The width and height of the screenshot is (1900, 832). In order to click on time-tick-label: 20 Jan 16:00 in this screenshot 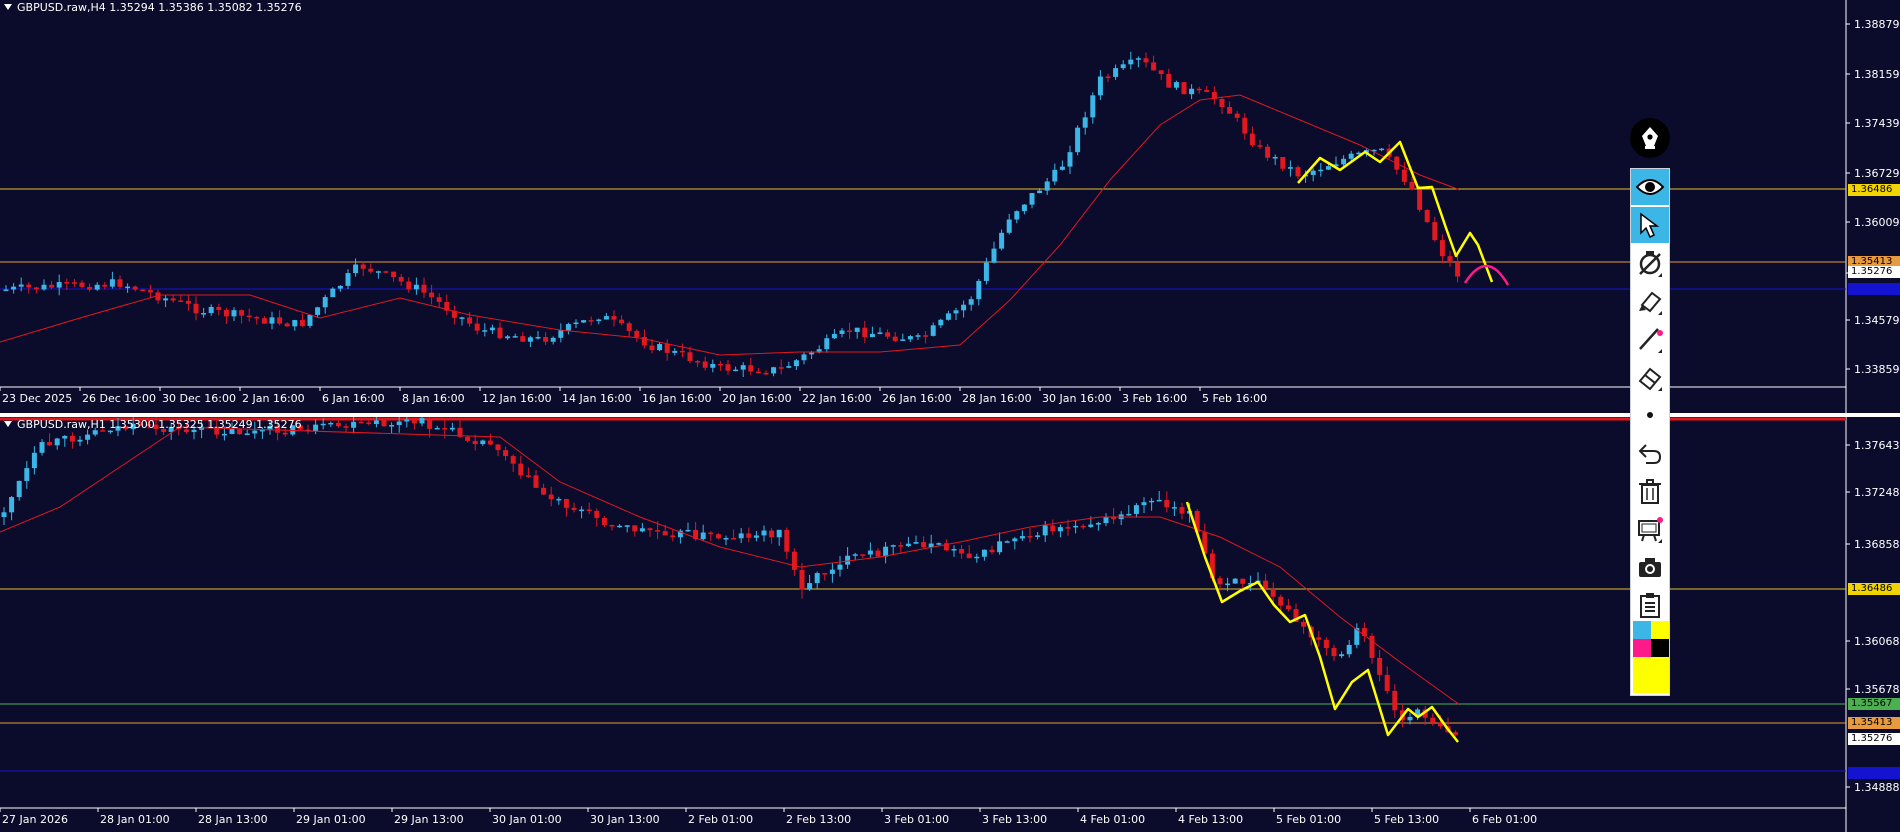, I will do `click(757, 398)`.